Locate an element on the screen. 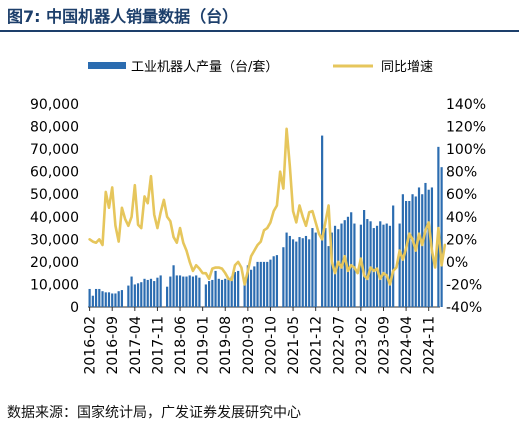  y-right-tick-label: 140% is located at coordinates (466, 105).